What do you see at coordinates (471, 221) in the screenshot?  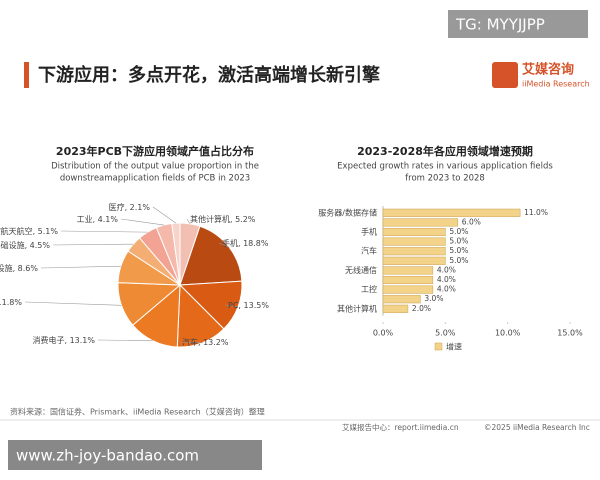 I see `value-label: 6.0%` at bounding box center [471, 221].